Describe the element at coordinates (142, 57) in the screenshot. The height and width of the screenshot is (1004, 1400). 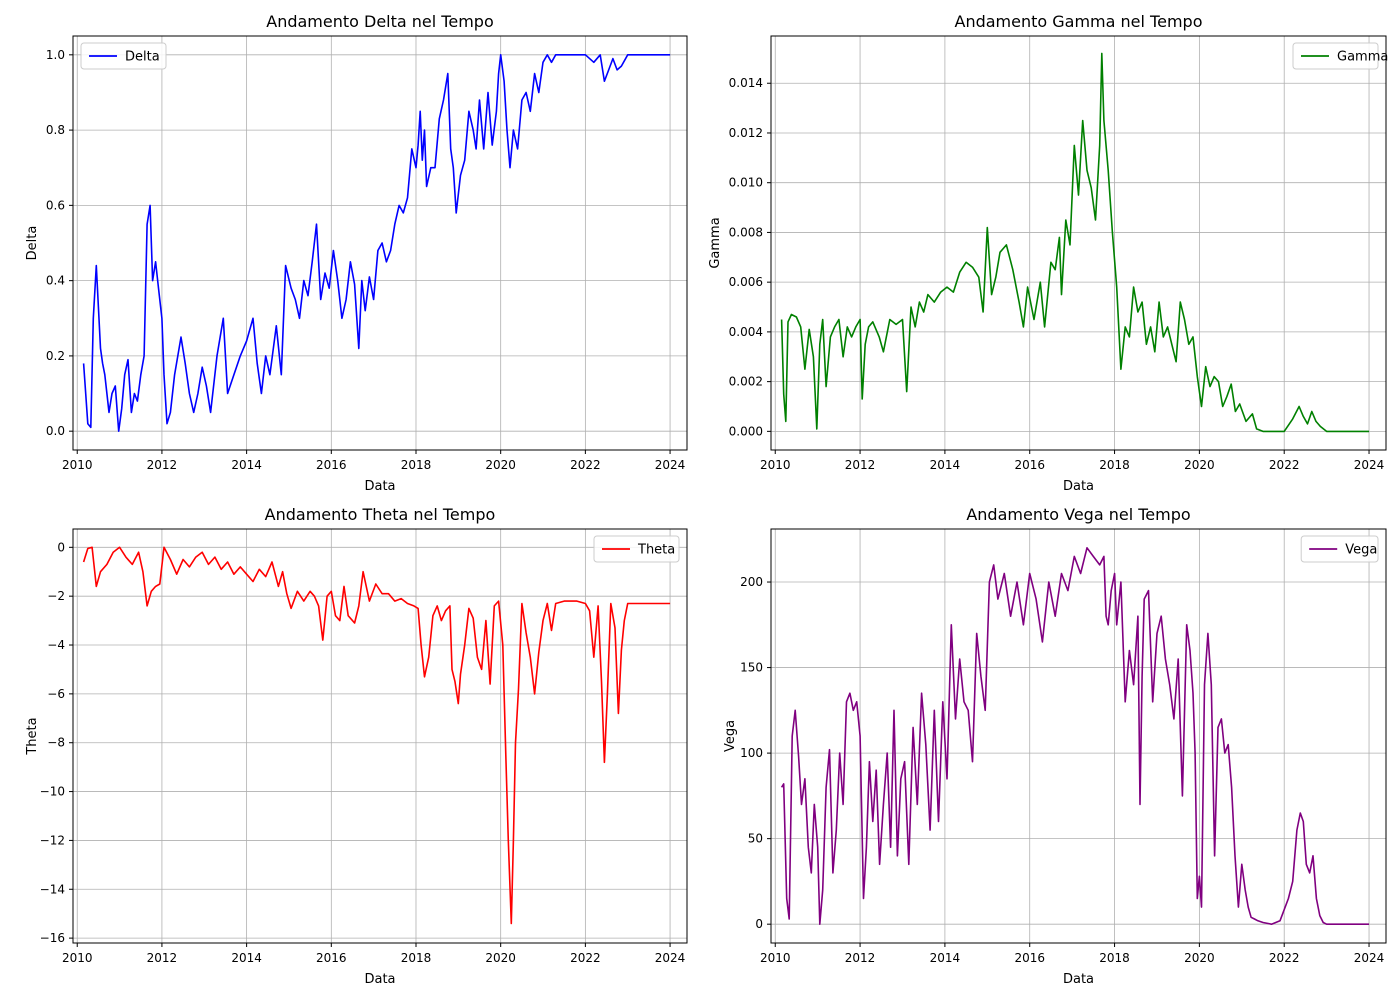
I see `legend-label: Delta` at that location.